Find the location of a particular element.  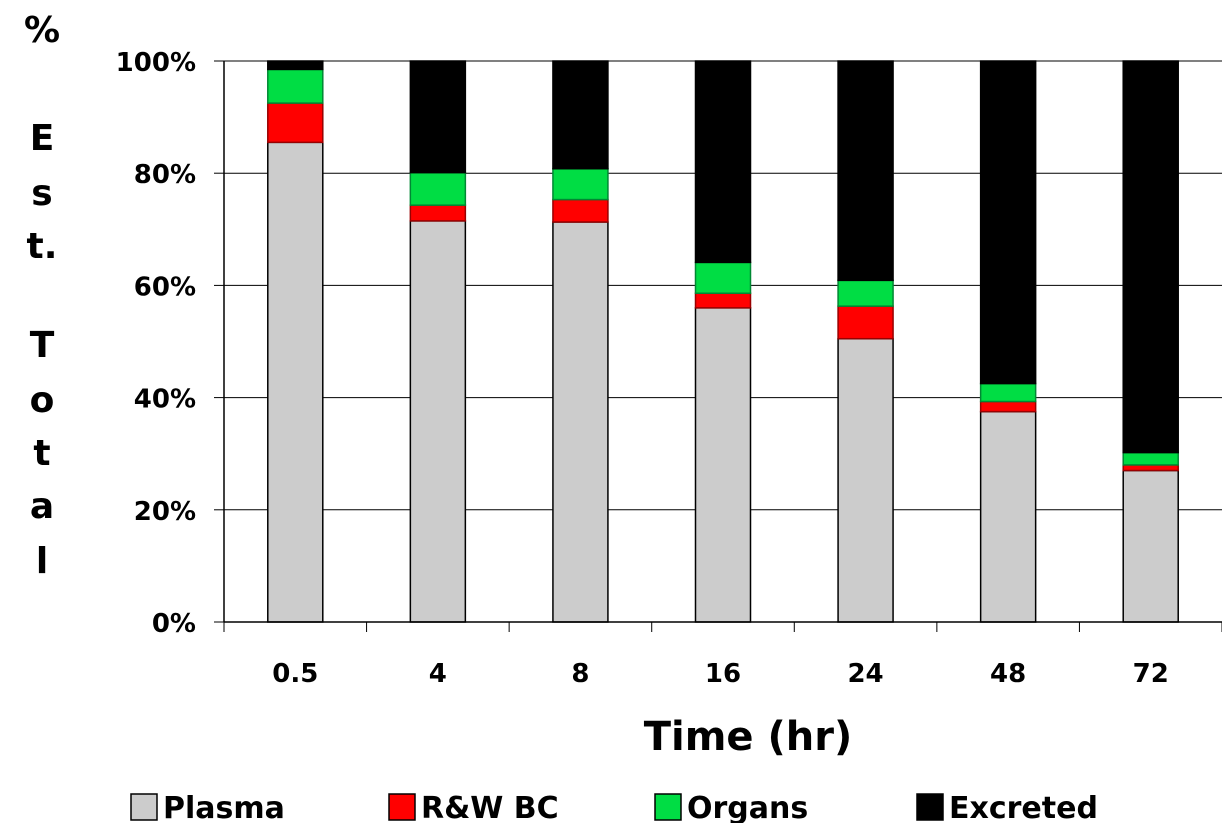

x-tick-label: 72 is located at coordinates (1151, 674).